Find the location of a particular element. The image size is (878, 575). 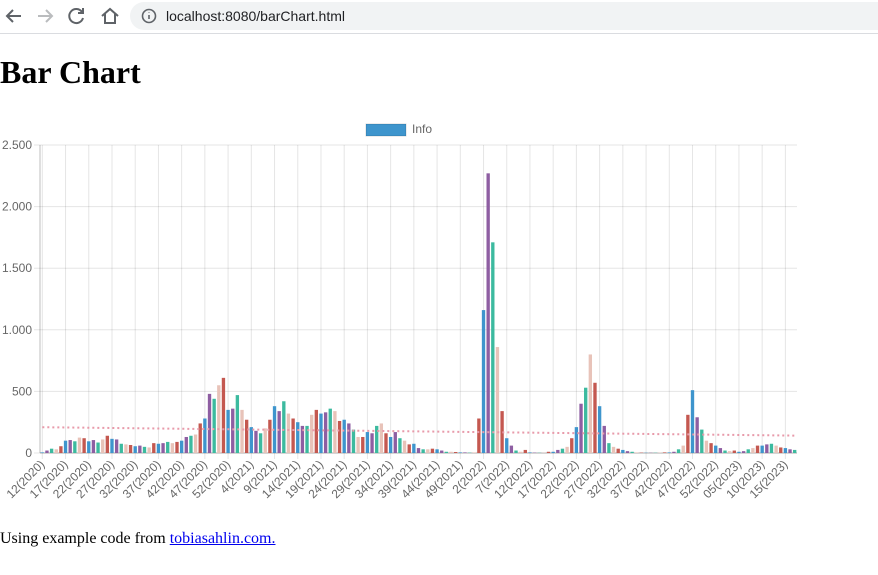

back-button is located at coordinates (13, 16).